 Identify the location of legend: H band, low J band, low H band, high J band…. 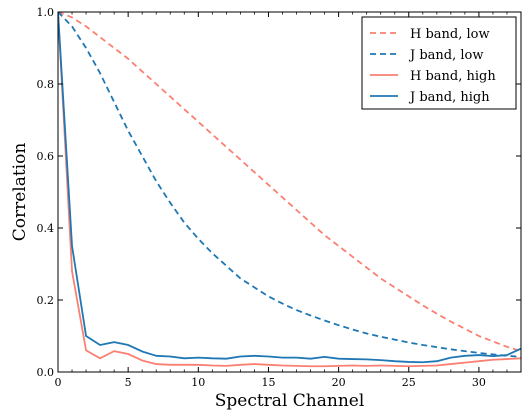
(439, 63).